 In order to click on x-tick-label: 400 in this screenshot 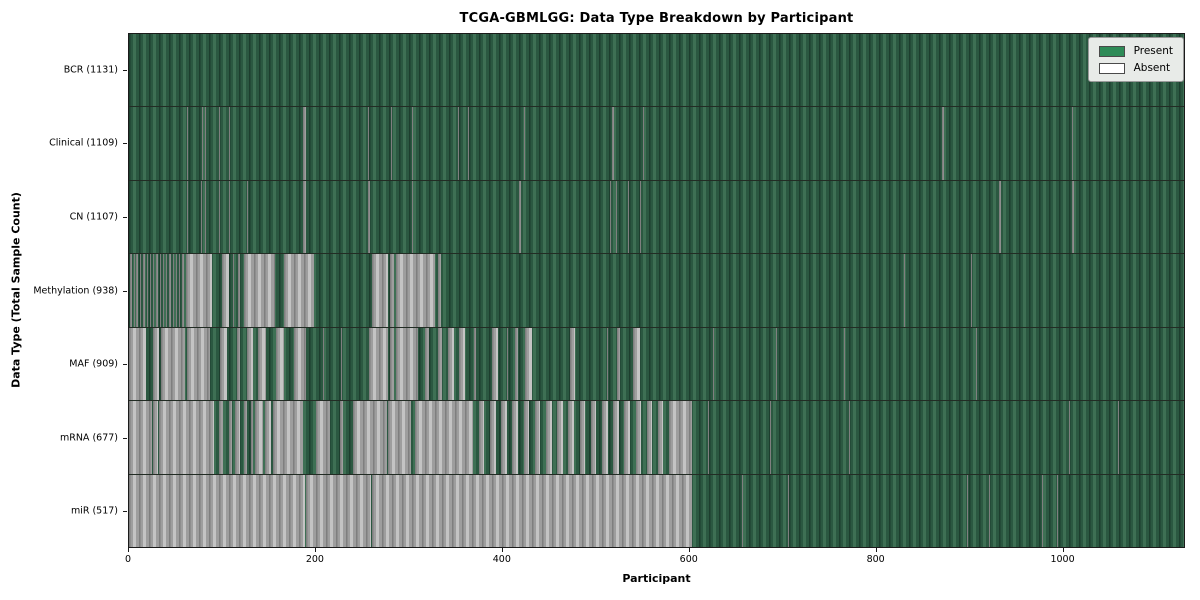, I will do `click(501, 559)`.